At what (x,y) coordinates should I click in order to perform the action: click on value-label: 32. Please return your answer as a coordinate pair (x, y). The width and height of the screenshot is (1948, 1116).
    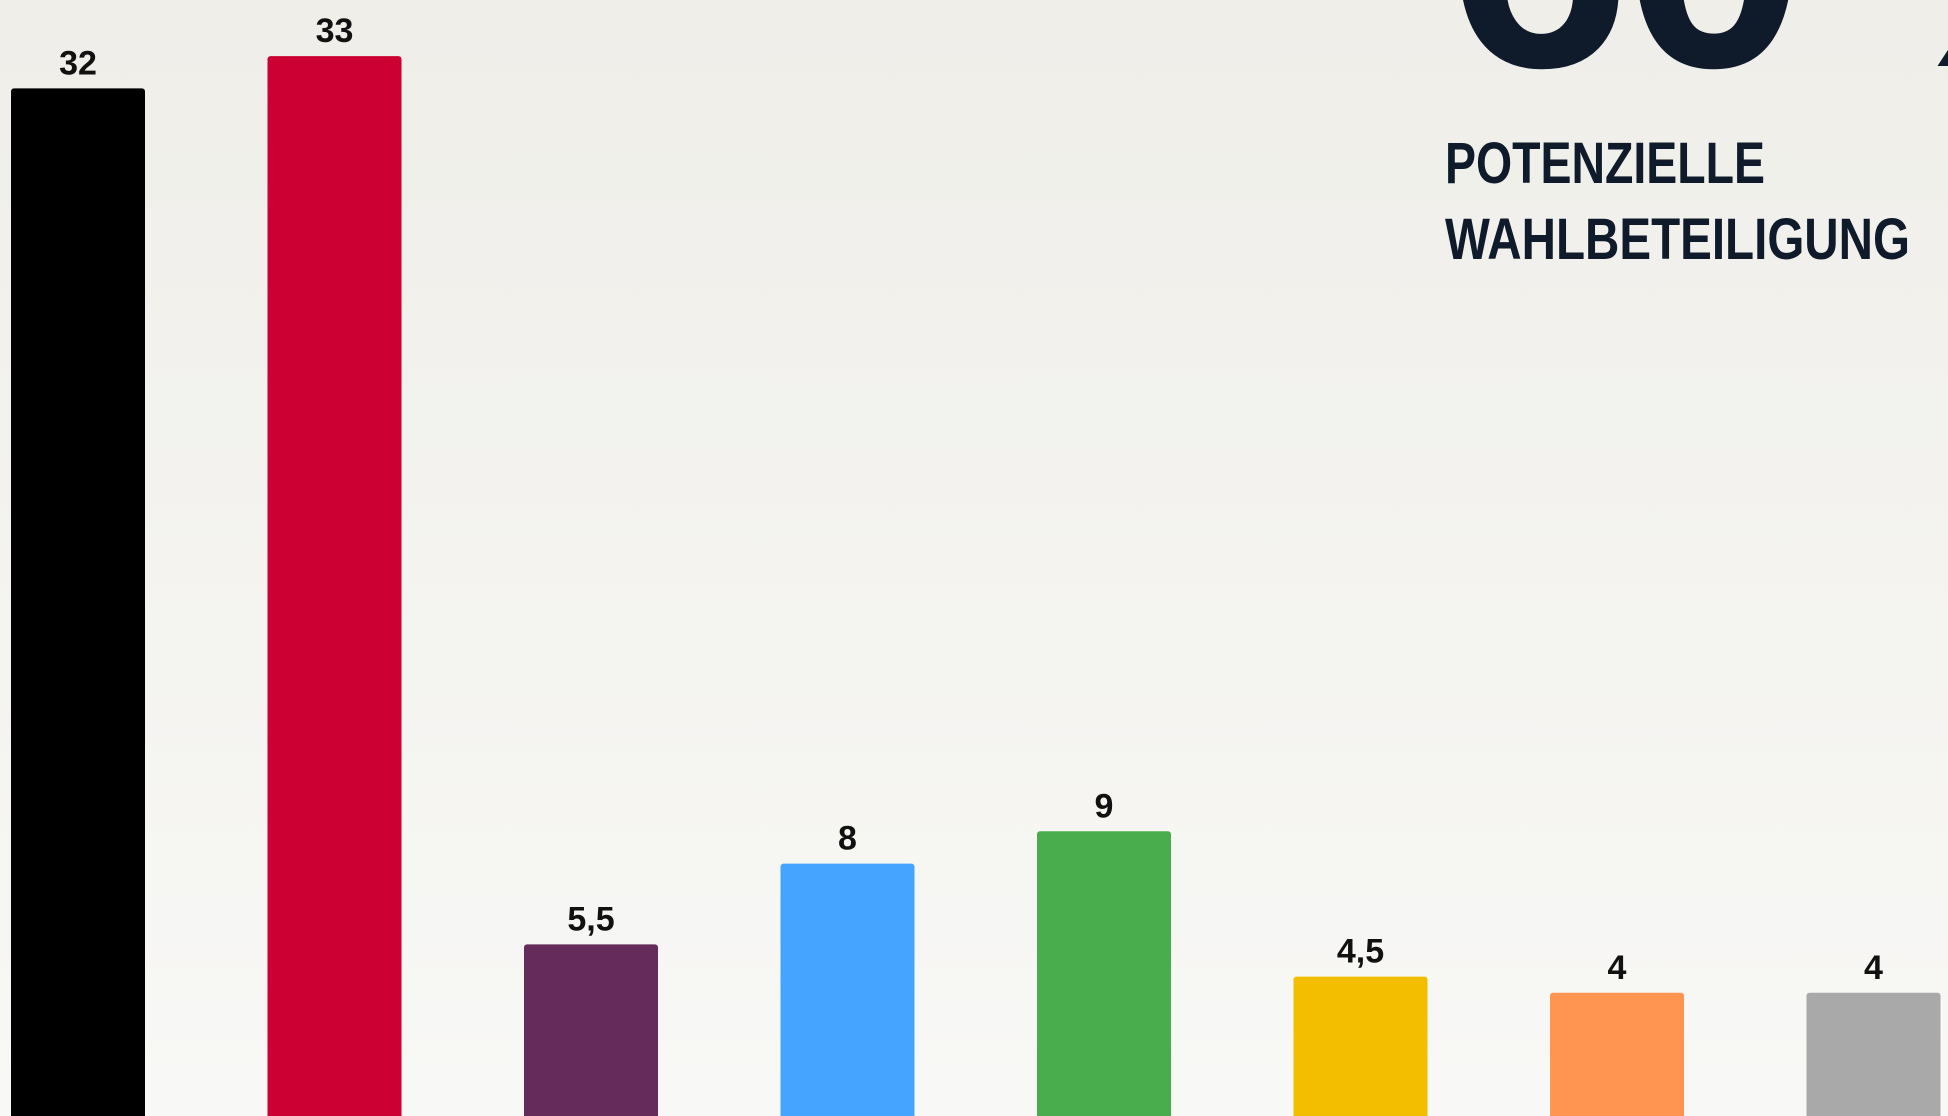
    Looking at the image, I should click on (78, 63).